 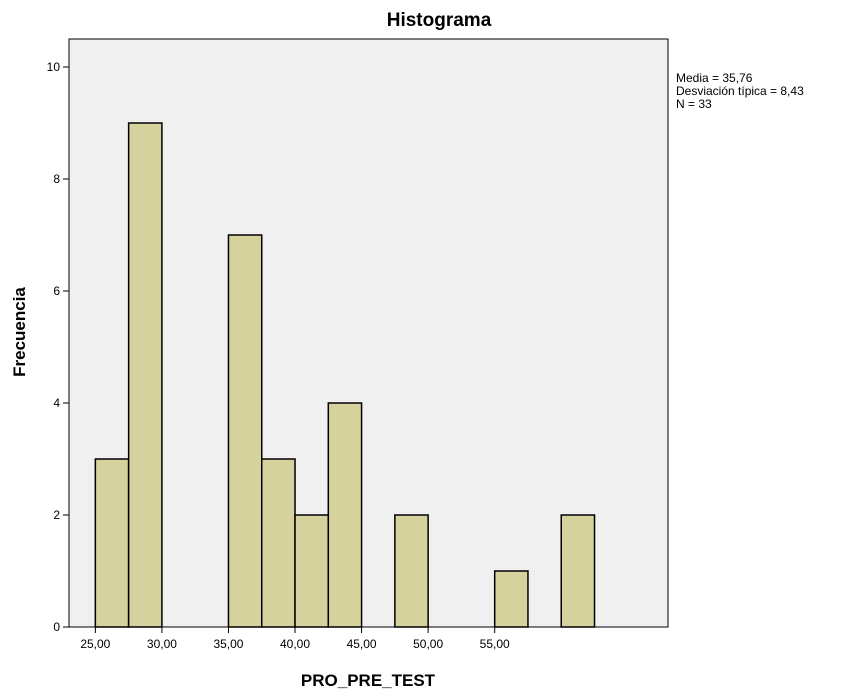 What do you see at coordinates (694, 104) in the screenshot?
I see `stats-n: N = 33` at bounding box center [694, 104].